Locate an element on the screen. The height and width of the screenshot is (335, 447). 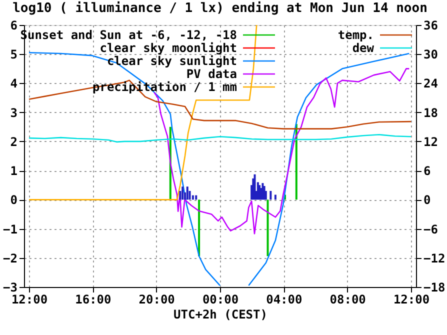
legend-label: temp. is located at coordinates (356, 35).